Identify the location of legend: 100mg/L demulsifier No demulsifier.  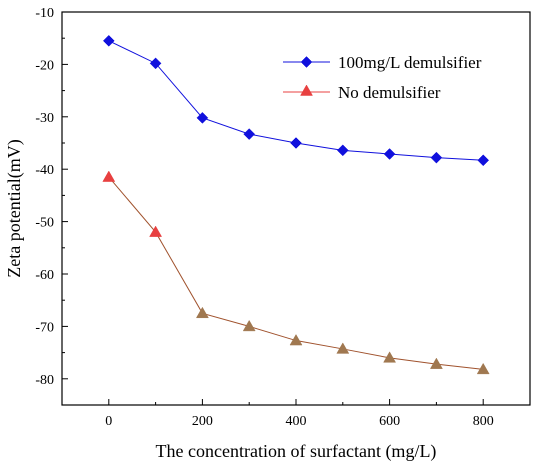
(382, 77).